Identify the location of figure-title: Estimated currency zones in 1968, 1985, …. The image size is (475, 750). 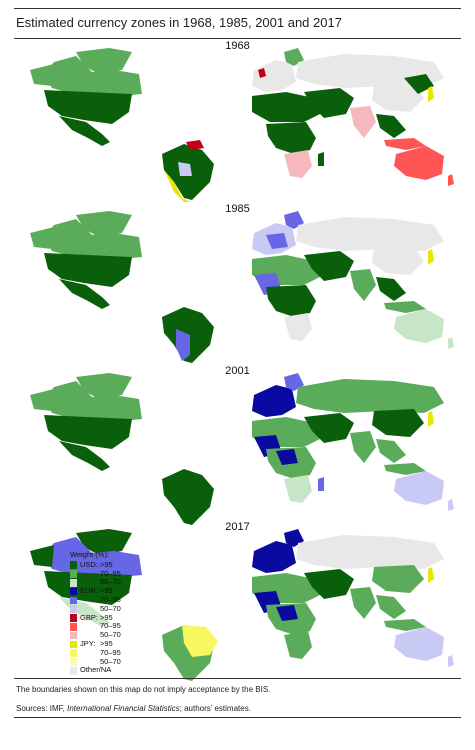
(179, 22).